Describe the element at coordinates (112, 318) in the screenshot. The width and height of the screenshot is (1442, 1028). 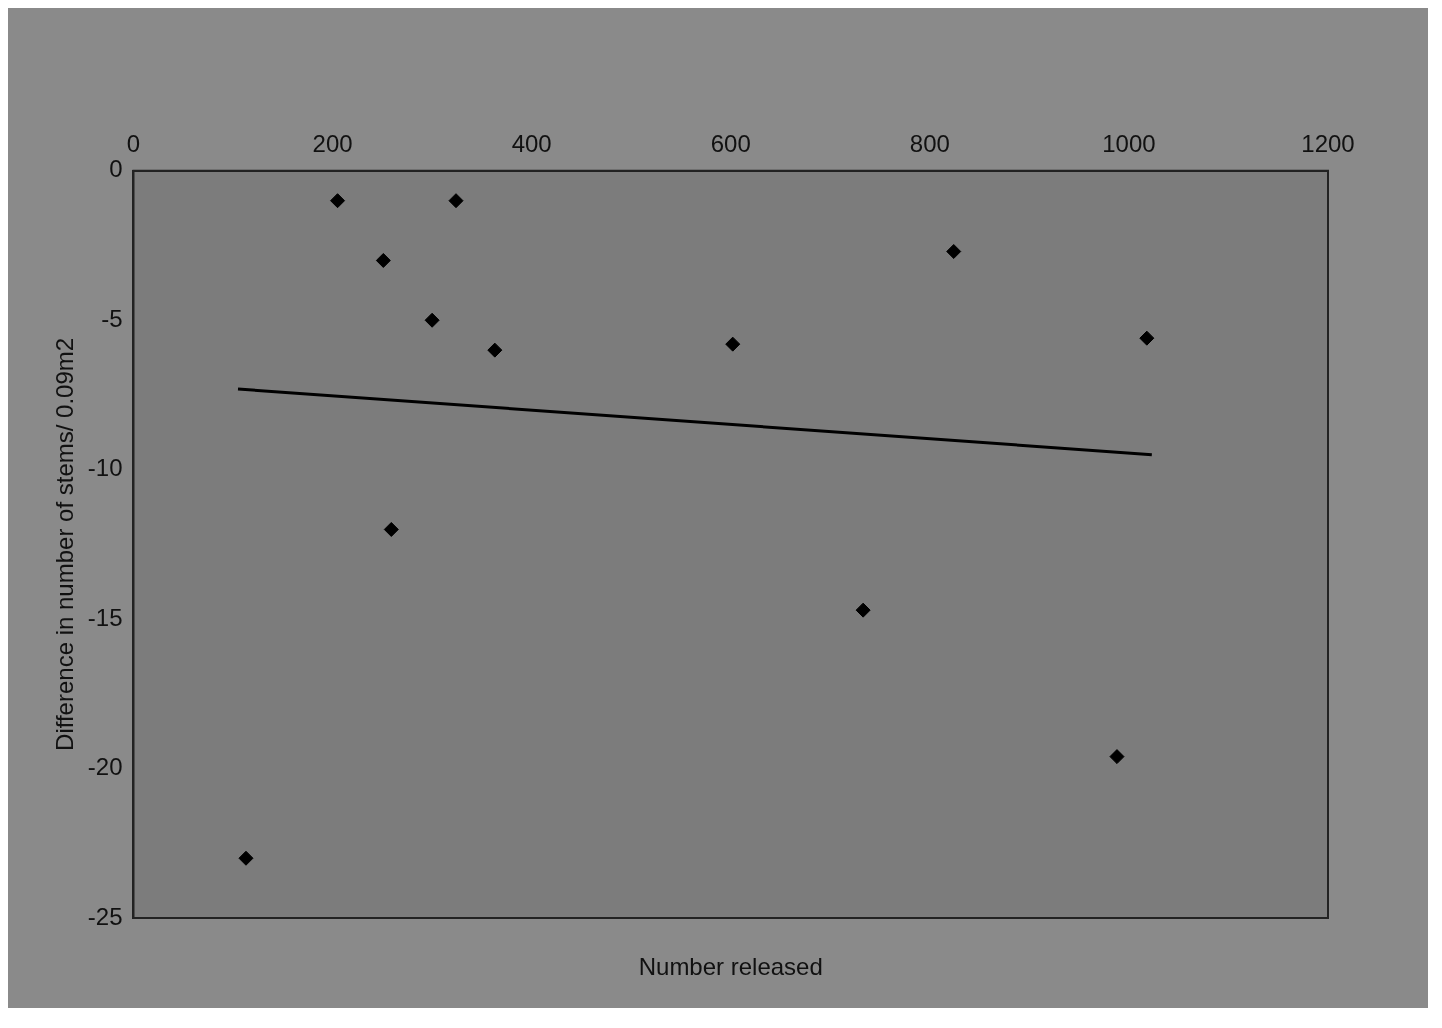
I see `y-tick-label: -5` at that location.